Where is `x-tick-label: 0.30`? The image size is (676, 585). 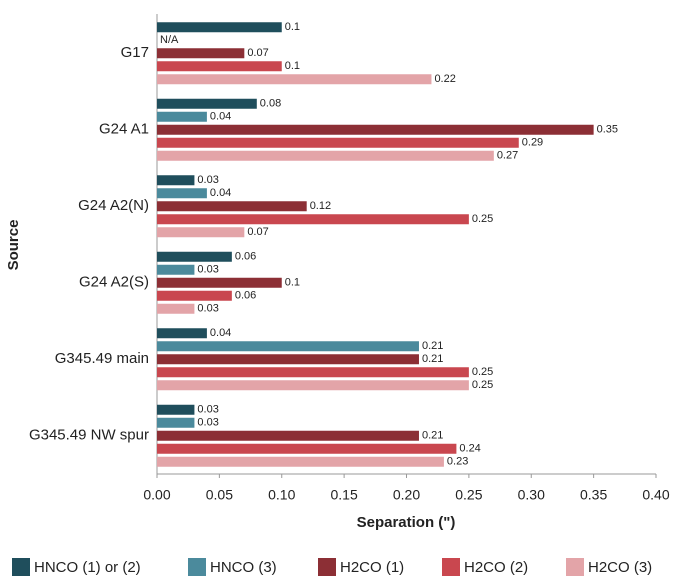 x-tick-label: 0.30 is located at coordinates (531, 495).